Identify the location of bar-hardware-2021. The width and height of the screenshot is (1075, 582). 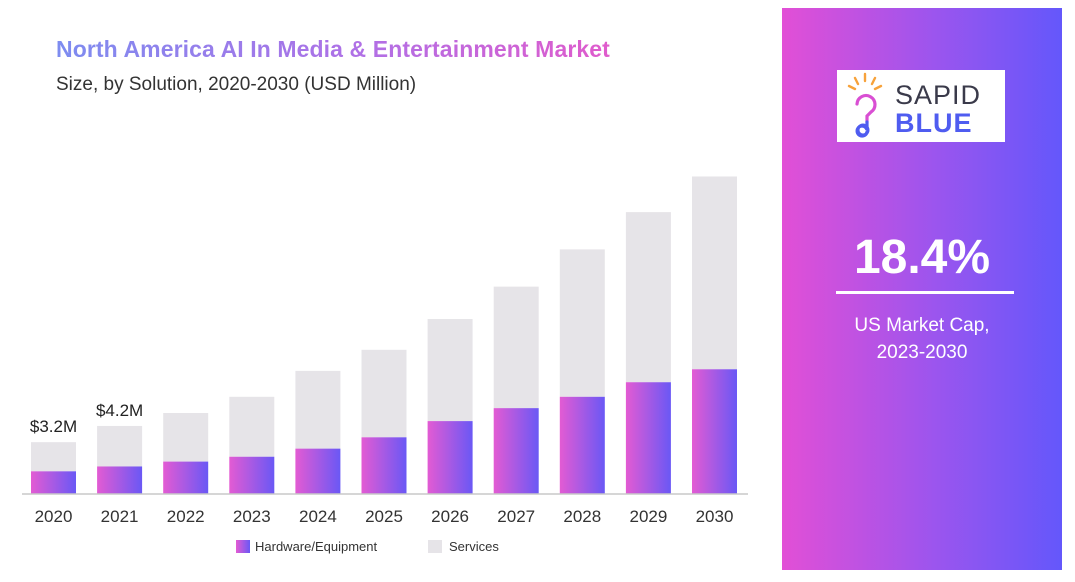
(120, 480).